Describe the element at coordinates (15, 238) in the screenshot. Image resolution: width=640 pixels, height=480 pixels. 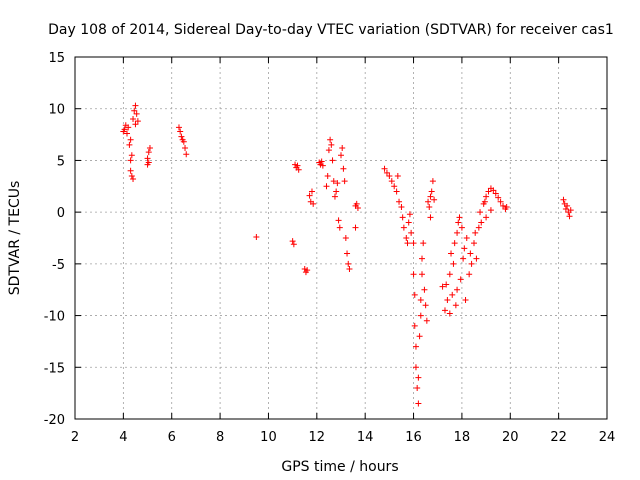
I see `y-axis-label: SDTVAR / TECUs` at that location.